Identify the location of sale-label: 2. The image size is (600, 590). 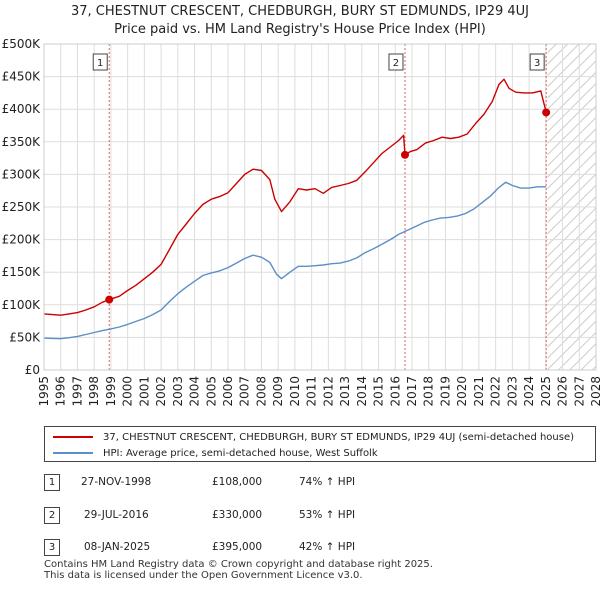
(396, 63).